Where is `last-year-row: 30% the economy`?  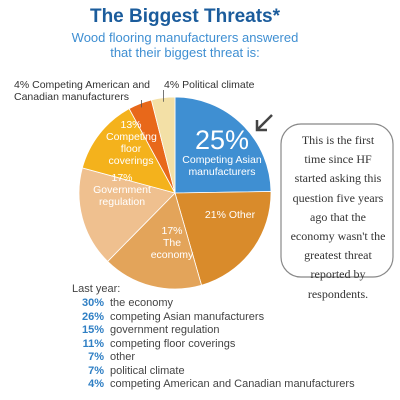
last-year-row: 30% the economy is located at coordinates (122, 303).